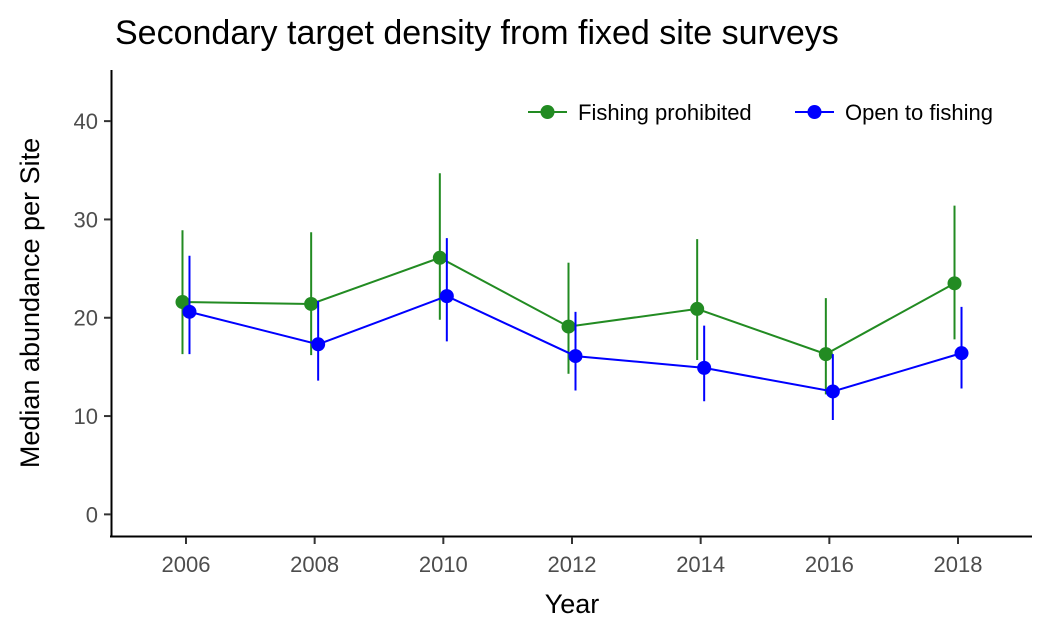 The height and width of the screenshot is (630, 1050). What do you see at coordinates (30, 303) in the screenshot?
I see `y-axis-title: Median abundance per Site` at bounding box center [30, 303].